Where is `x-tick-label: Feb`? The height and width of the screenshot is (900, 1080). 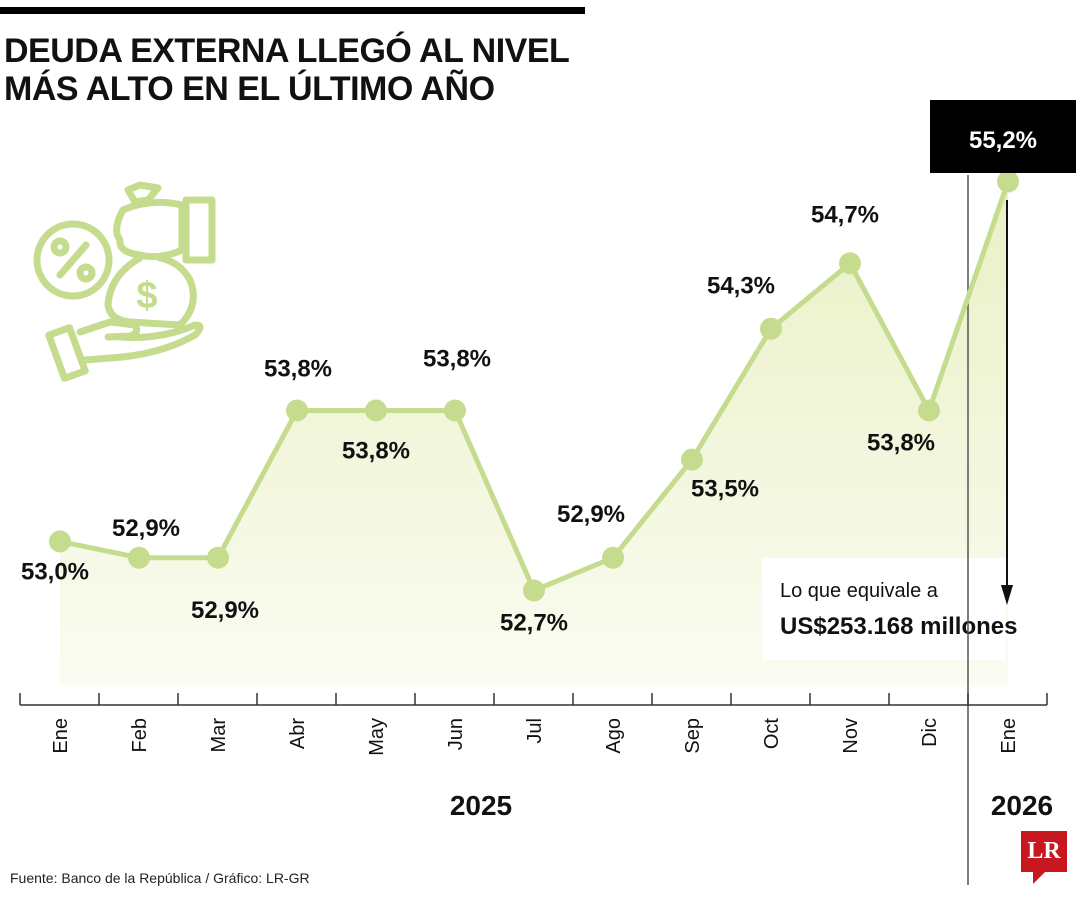 x-tick-label: Feb is located at coordinates (140, 735).